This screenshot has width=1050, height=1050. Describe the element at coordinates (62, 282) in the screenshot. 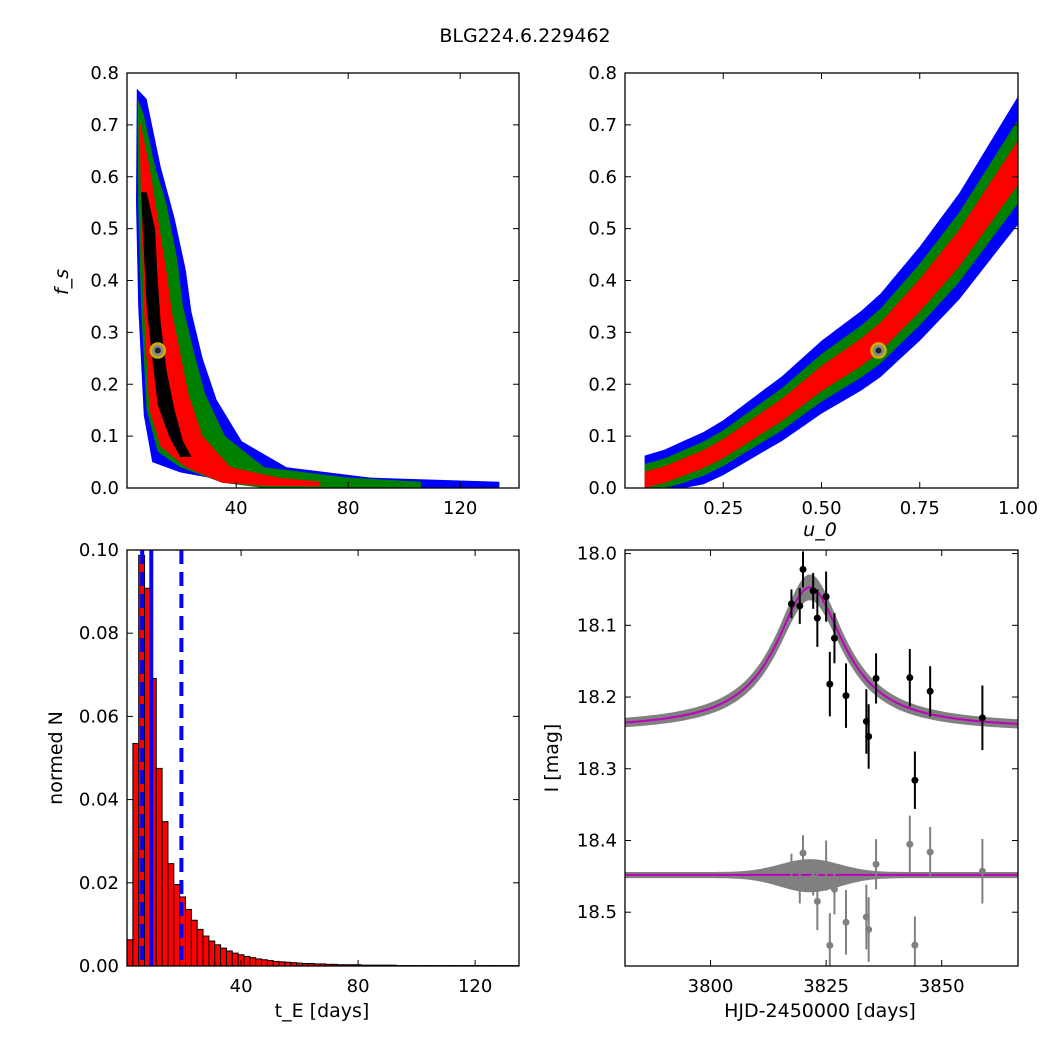

I see `p1-ylabel: f_s` at that location.